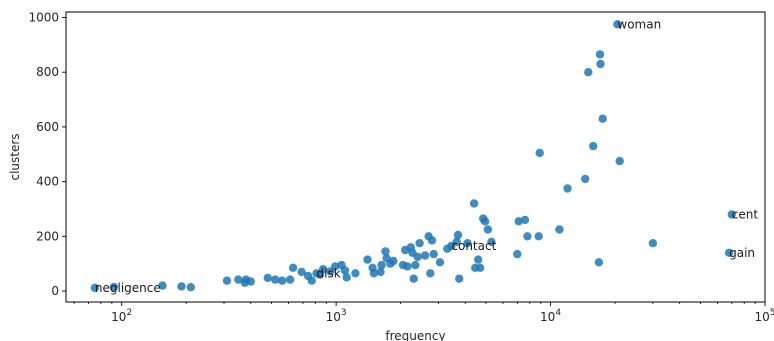 The width and height of the screenshot is (774, 341). Describe the element at coordinates (15, 156) in the screenshot. I see `y-axis-label: clusters` at that location.